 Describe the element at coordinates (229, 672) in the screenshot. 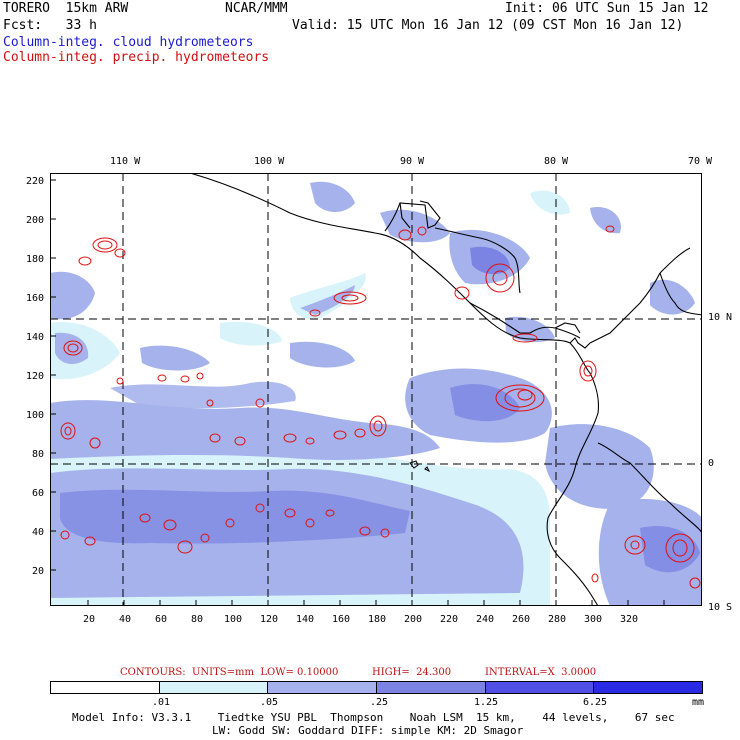

I see `contour-info: CONTOURS: UNITS=mm LOW= 0.10000` at that location.